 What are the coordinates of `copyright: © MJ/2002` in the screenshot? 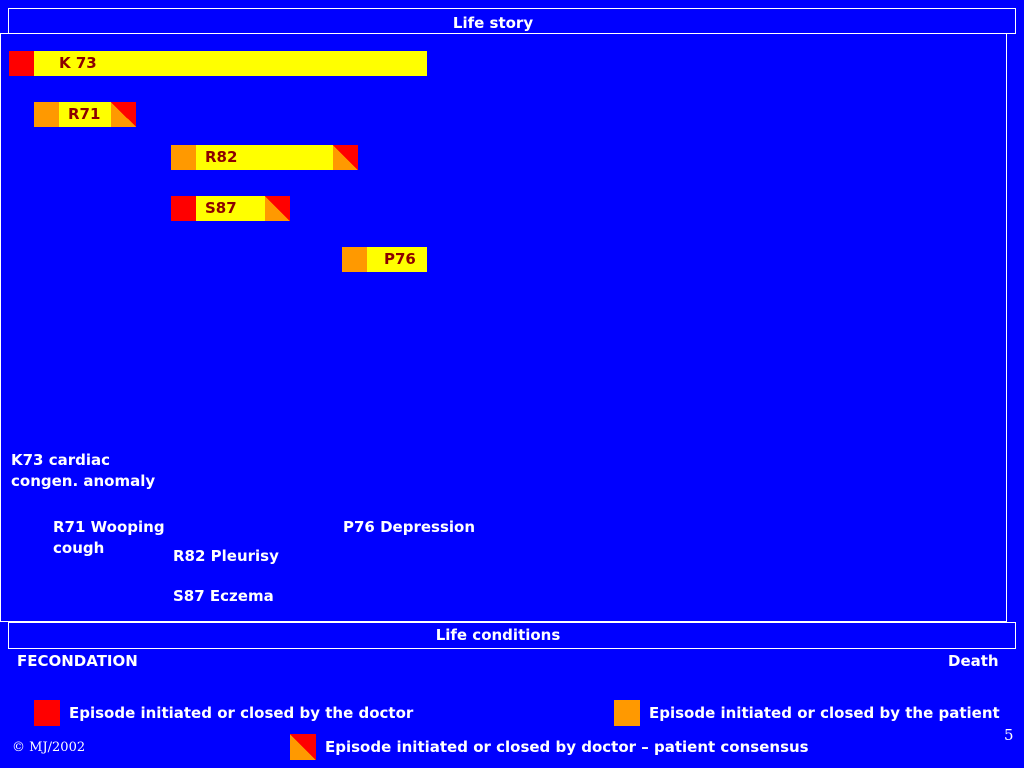 It's located at (49, 747).